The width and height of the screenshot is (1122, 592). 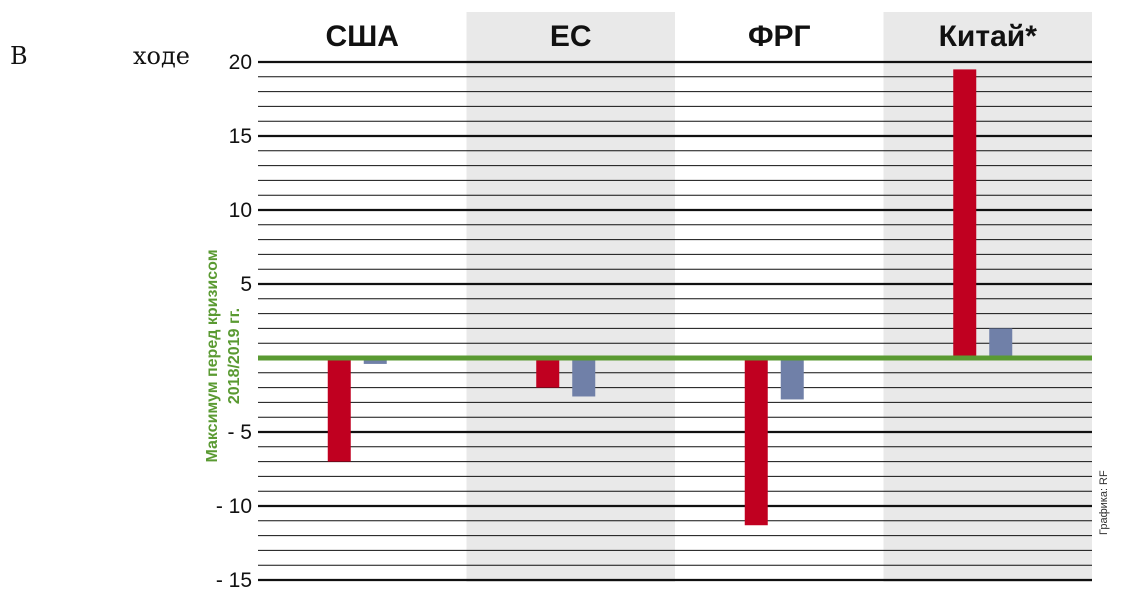 What do you see at coordinates (234, 506) in the screenshot?
I see `y-tick-label: - 10` at bounding box center [234, 506].